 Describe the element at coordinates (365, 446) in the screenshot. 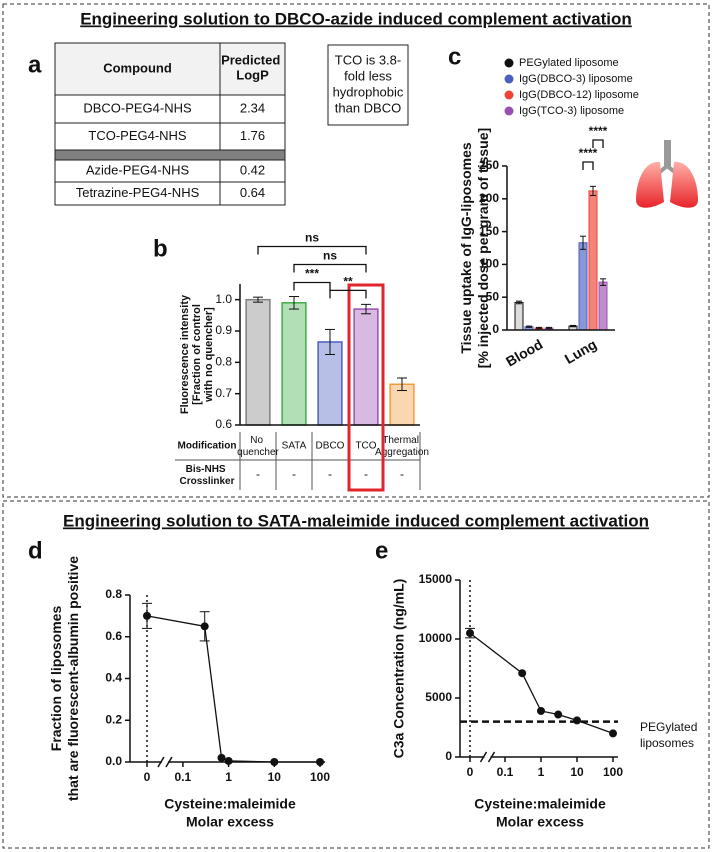

I see `category-label: TCO` at that location.